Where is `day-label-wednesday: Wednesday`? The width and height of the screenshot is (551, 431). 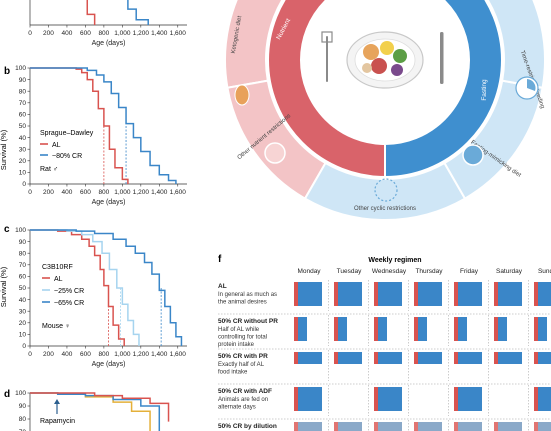
day-label-wednesday: Wednesday is located at coordinates (389, 271).